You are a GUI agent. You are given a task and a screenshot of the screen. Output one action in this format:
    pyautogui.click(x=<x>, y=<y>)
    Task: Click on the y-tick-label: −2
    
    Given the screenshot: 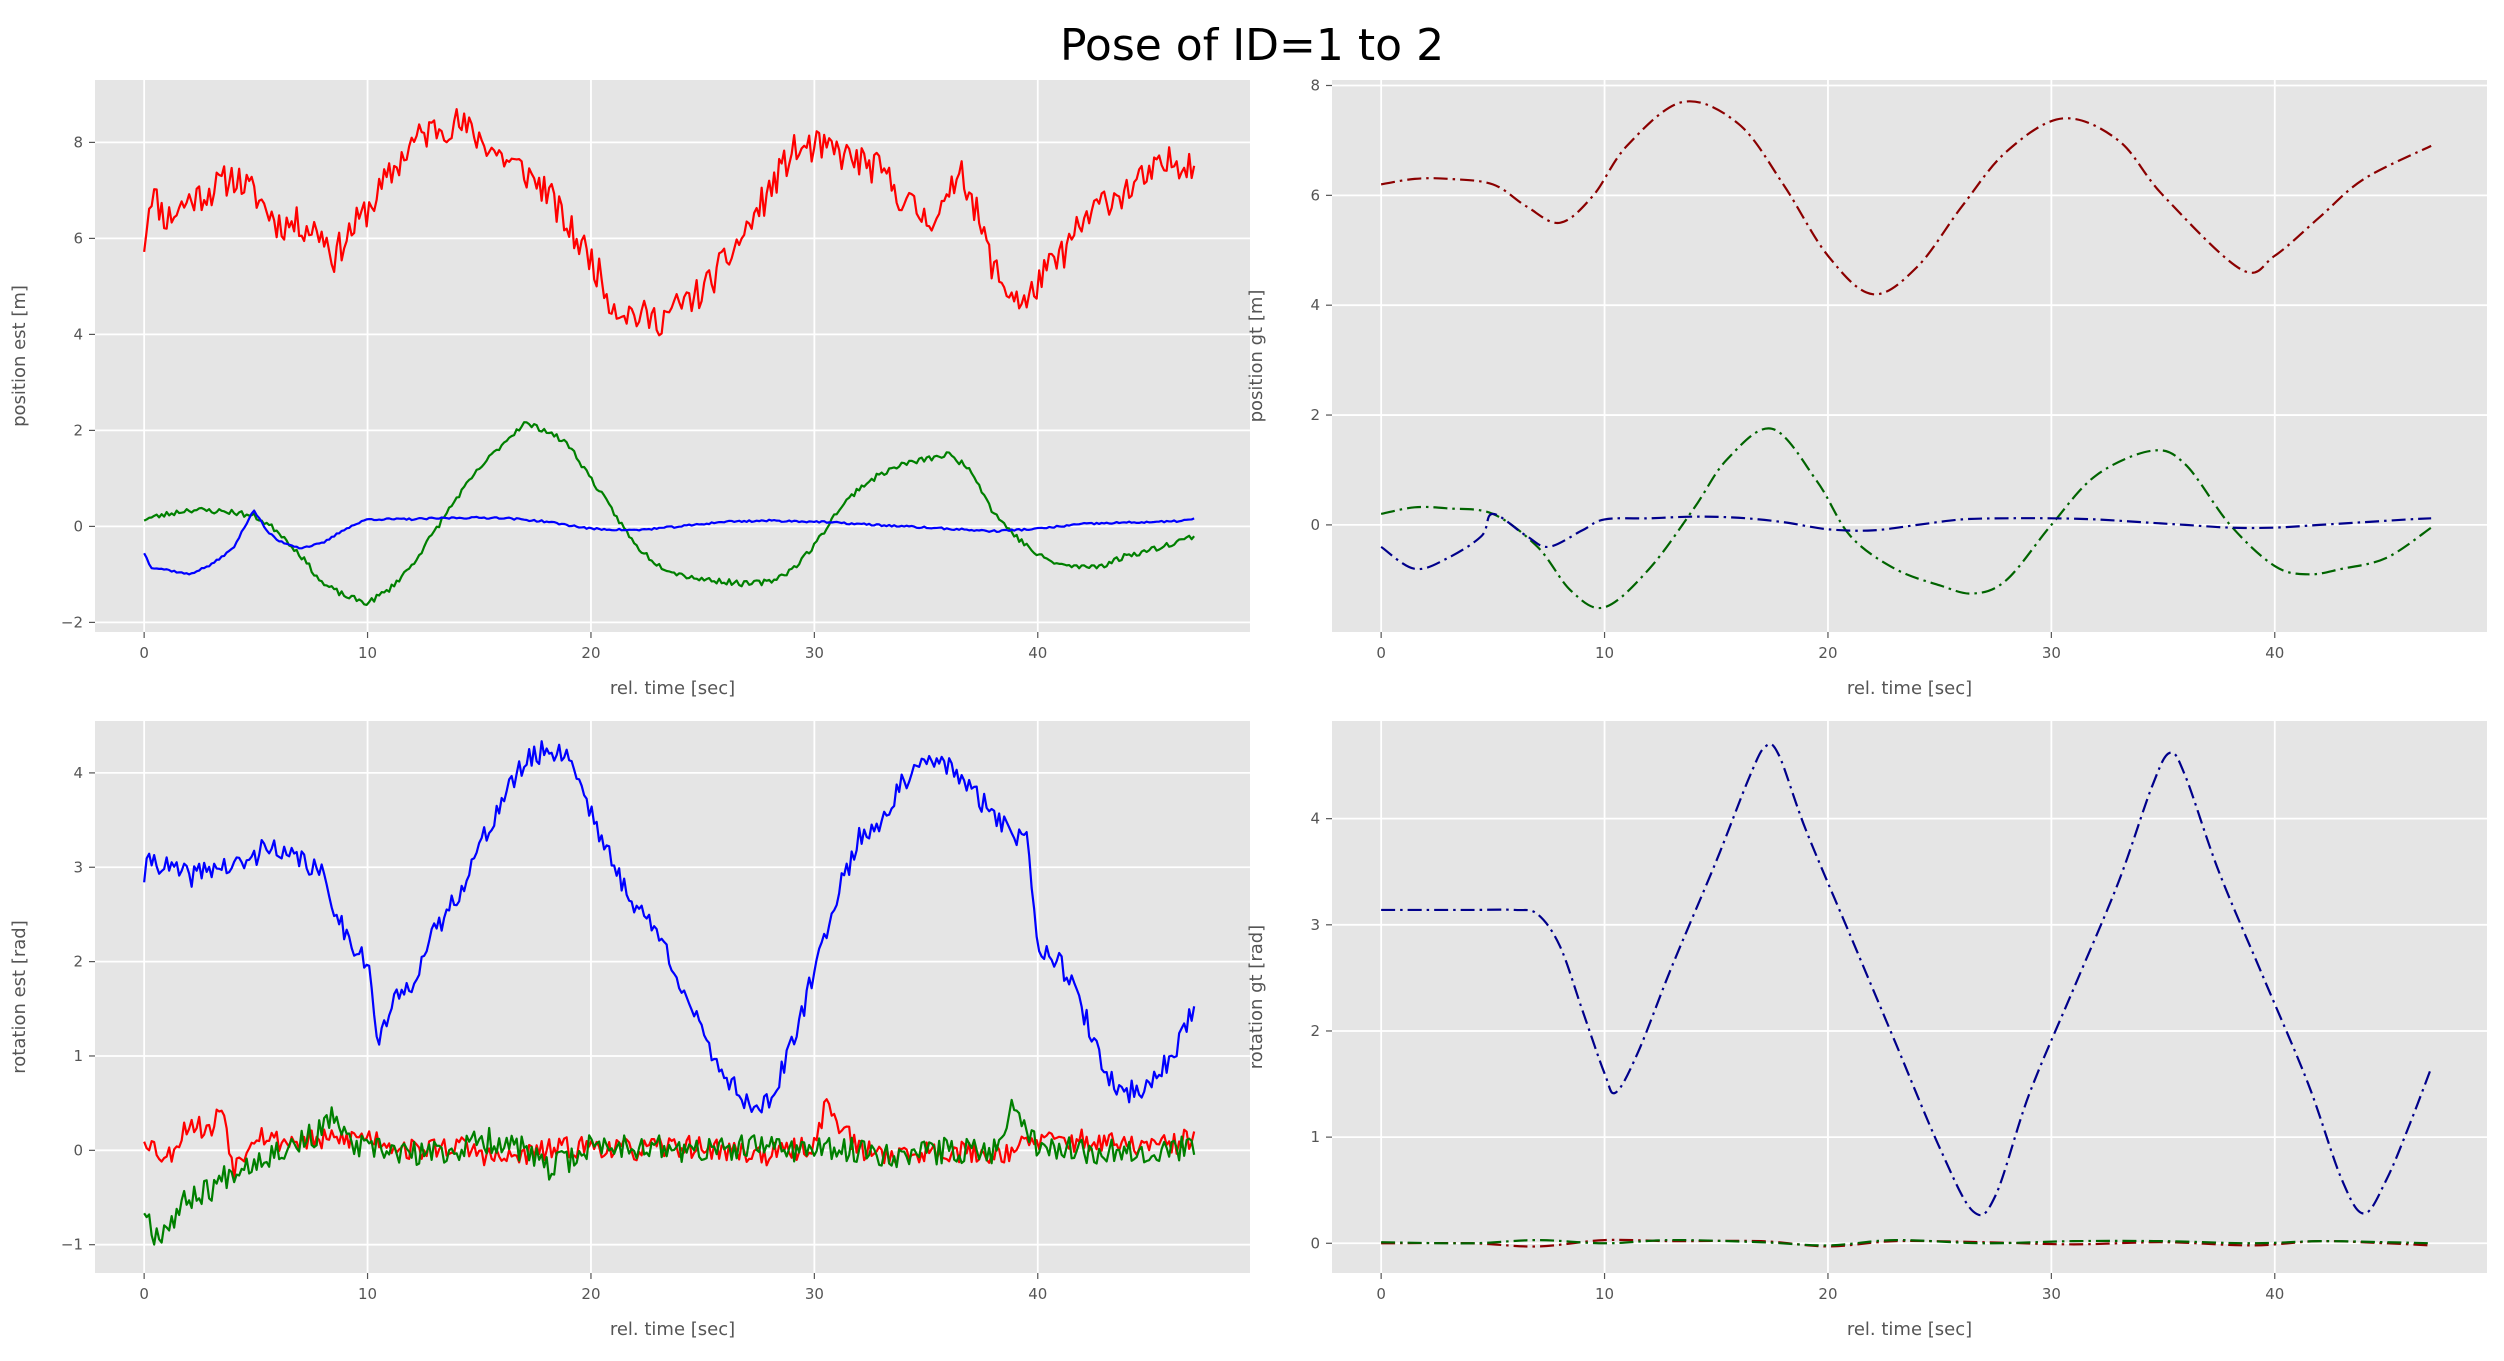 What is the action you would take?
    pyautogui.click(x=72, y=622)
    